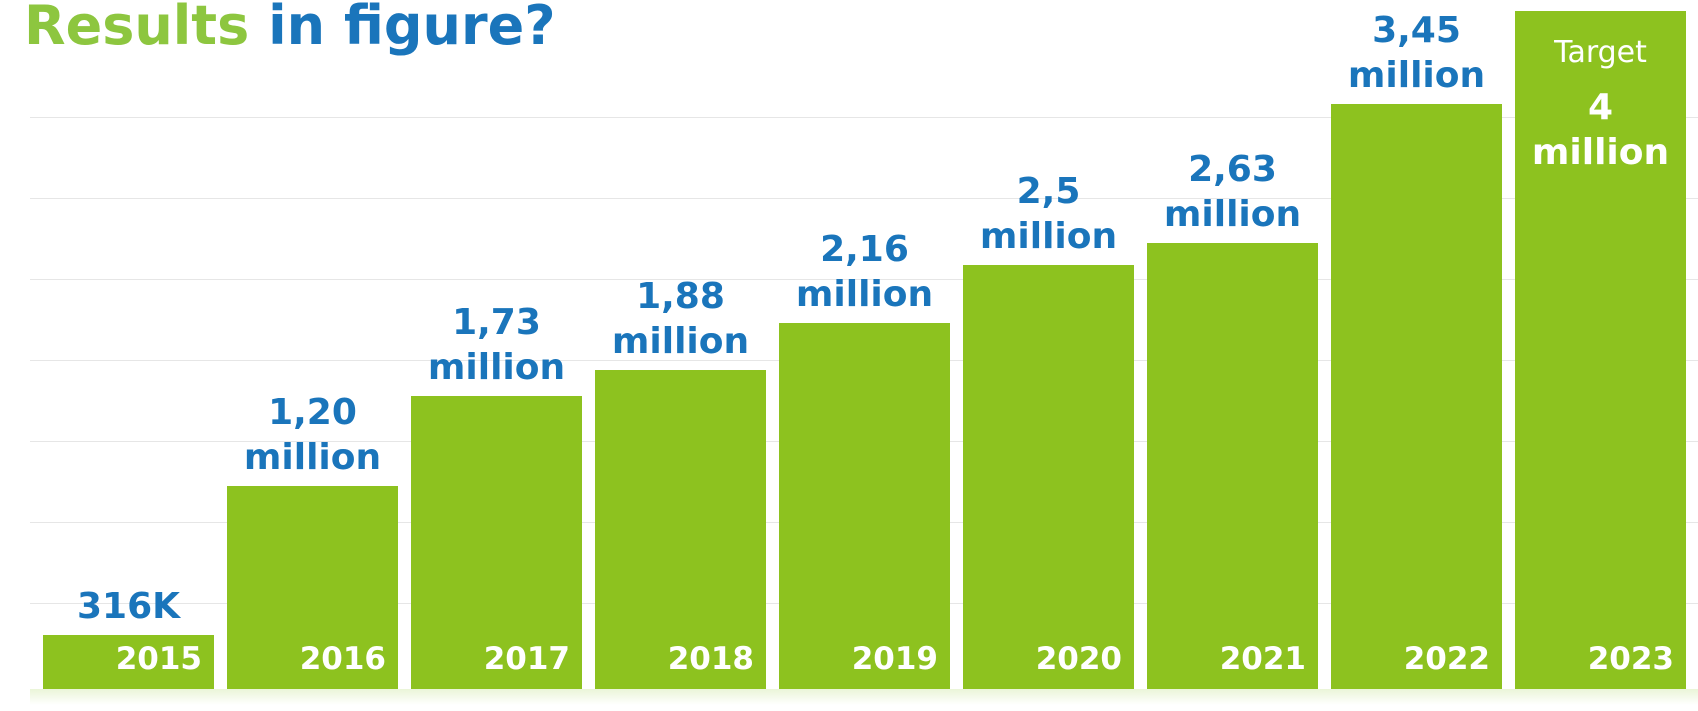 Image resolution: width=1698 pixels, height=711 pixels. I want to click on x-tick-label: 2023, so click(1630, 659).